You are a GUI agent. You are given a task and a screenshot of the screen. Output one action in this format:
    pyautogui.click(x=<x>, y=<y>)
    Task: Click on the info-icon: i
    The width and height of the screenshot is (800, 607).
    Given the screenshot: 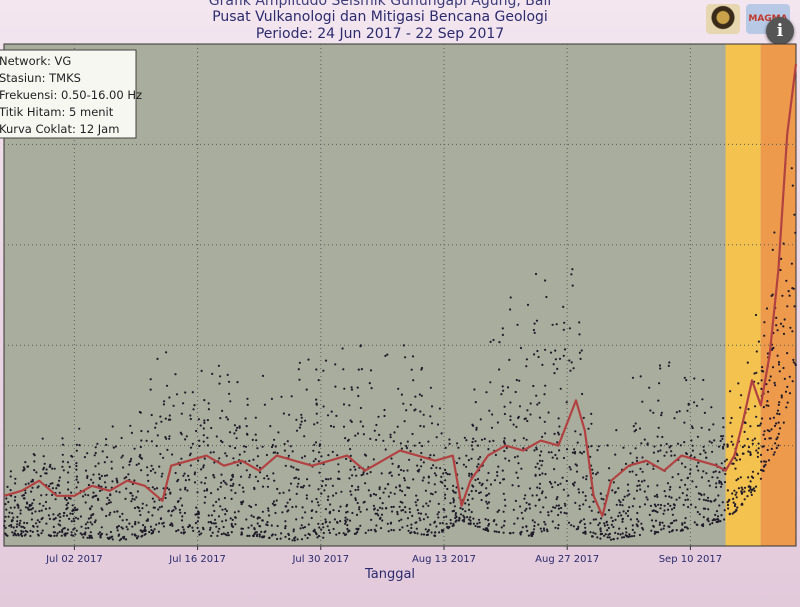 What is the action you would take?
    pyautogui.click(x=780, y=31)
    